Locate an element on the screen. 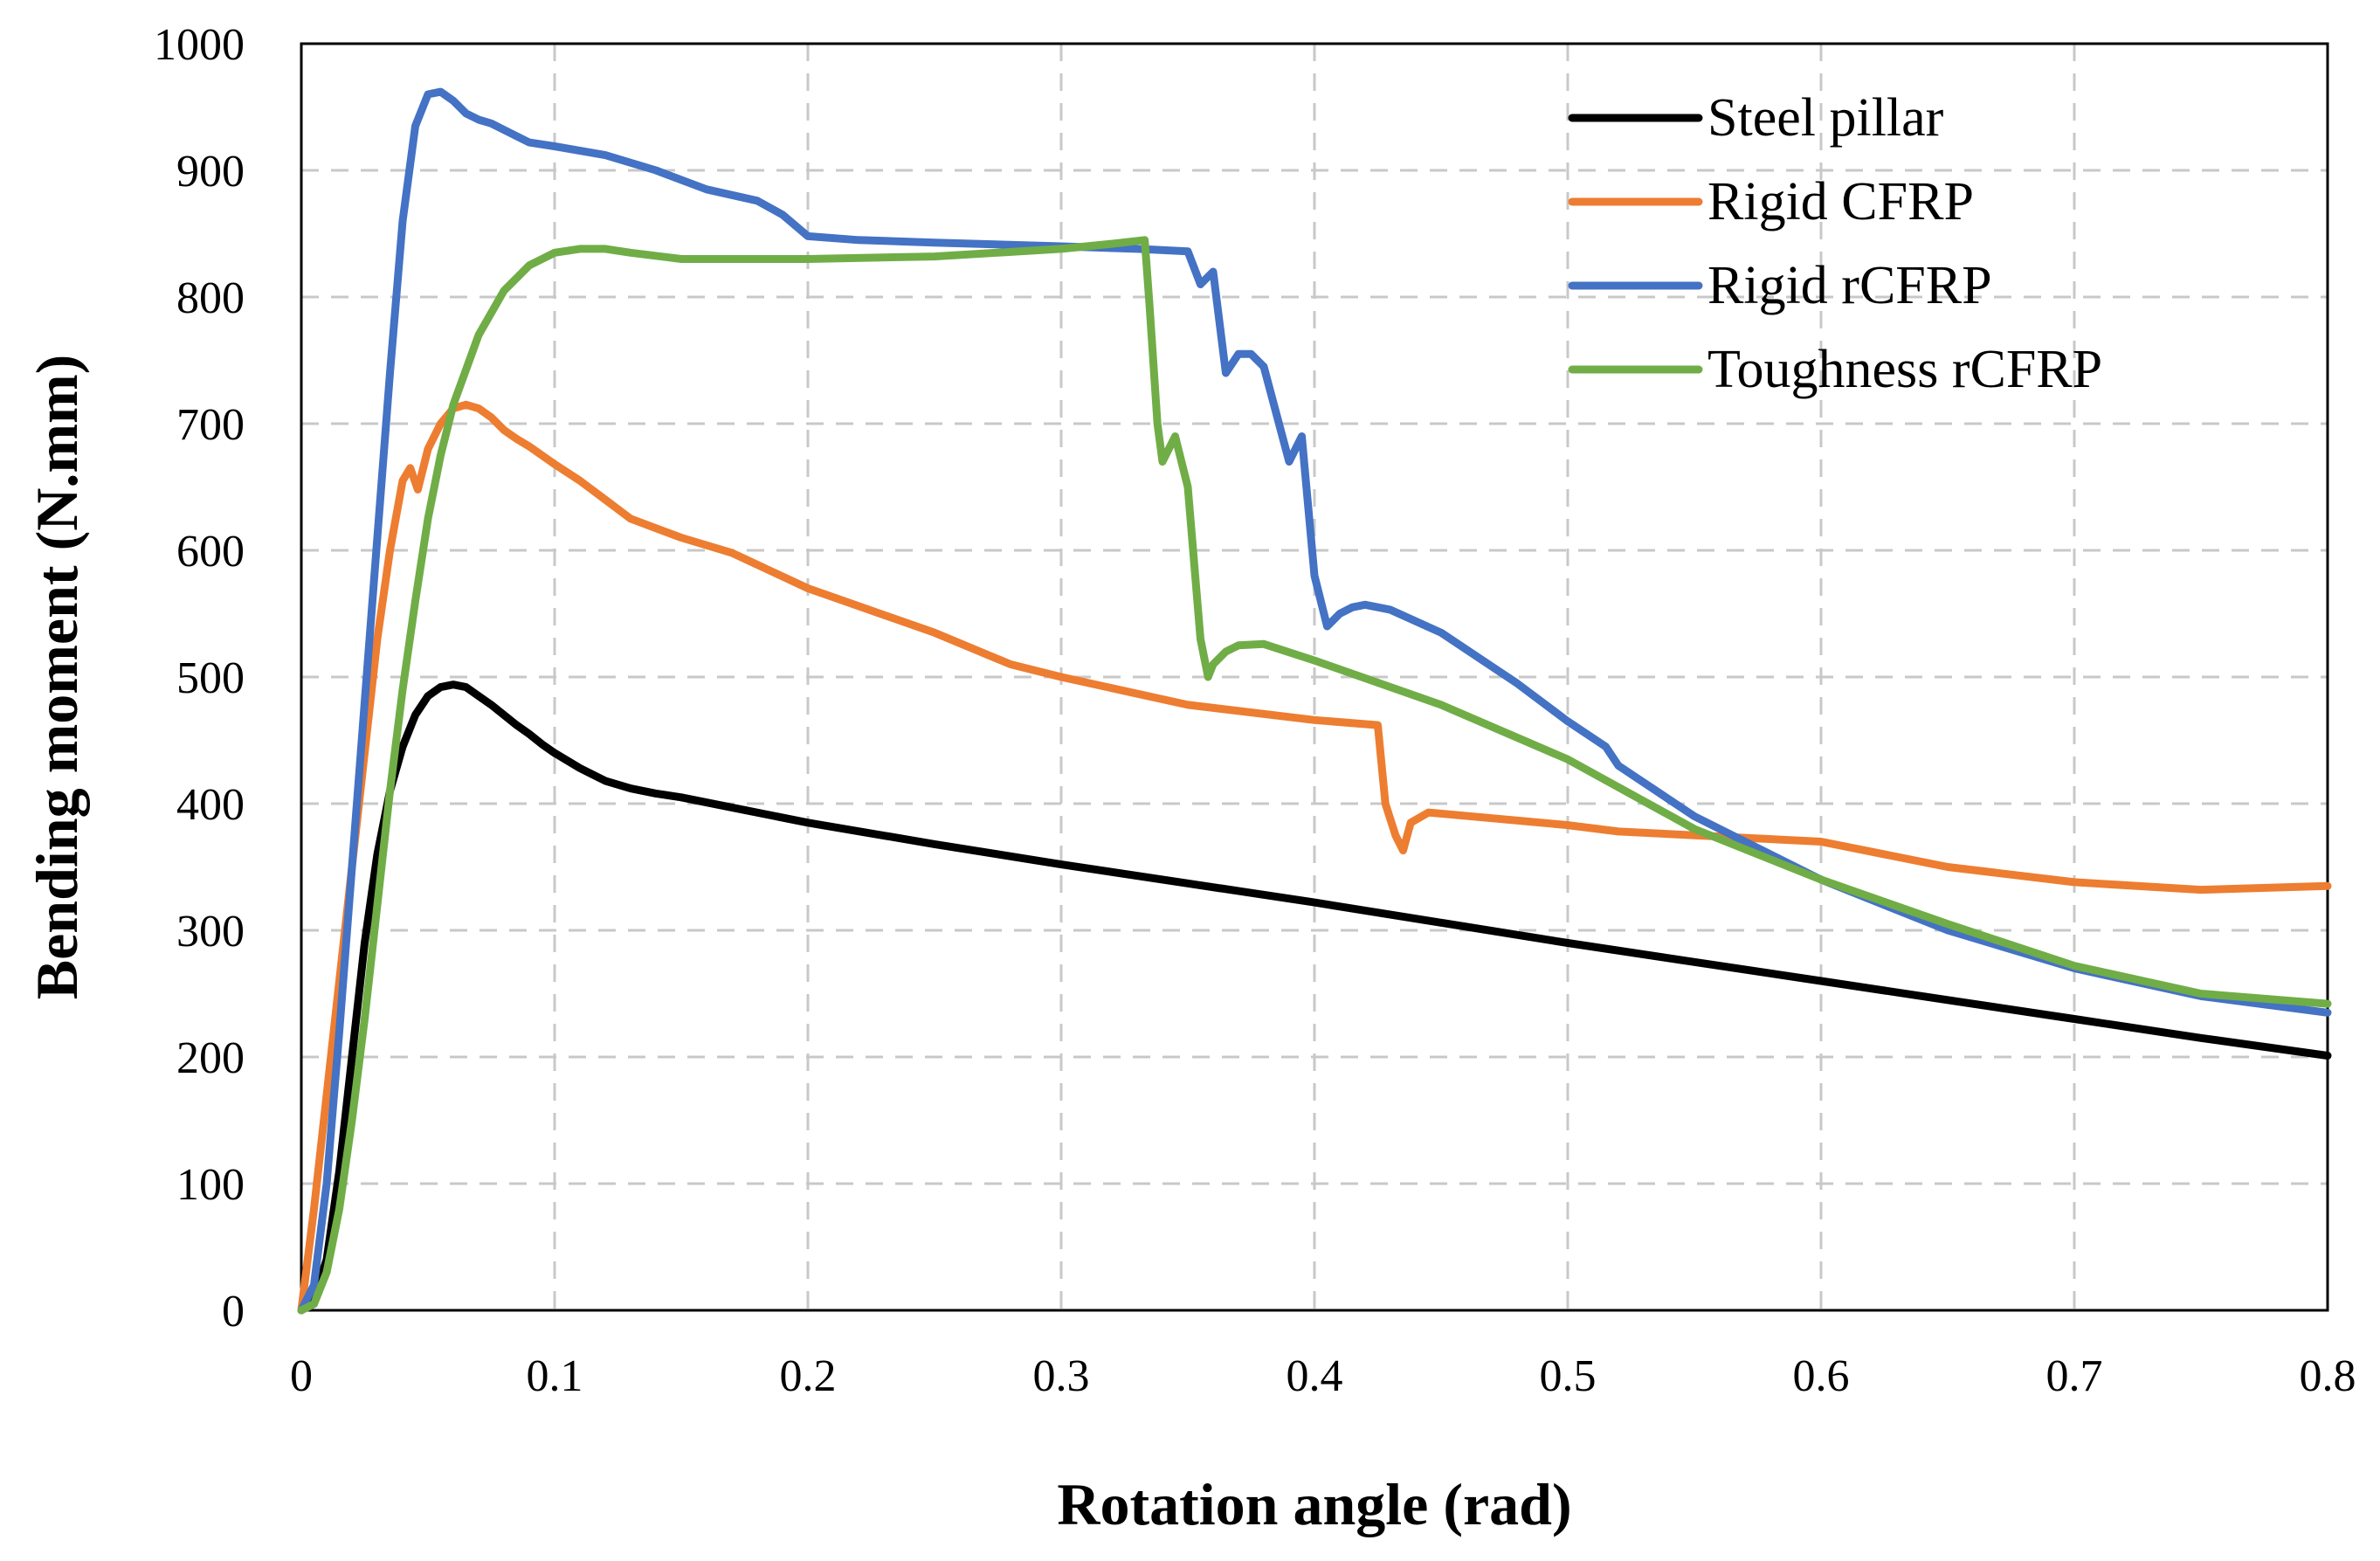  y-axis-ticks: 0 100 200 300 400 500 600 700 800 900 1000 is located at coordinates (199, 678).